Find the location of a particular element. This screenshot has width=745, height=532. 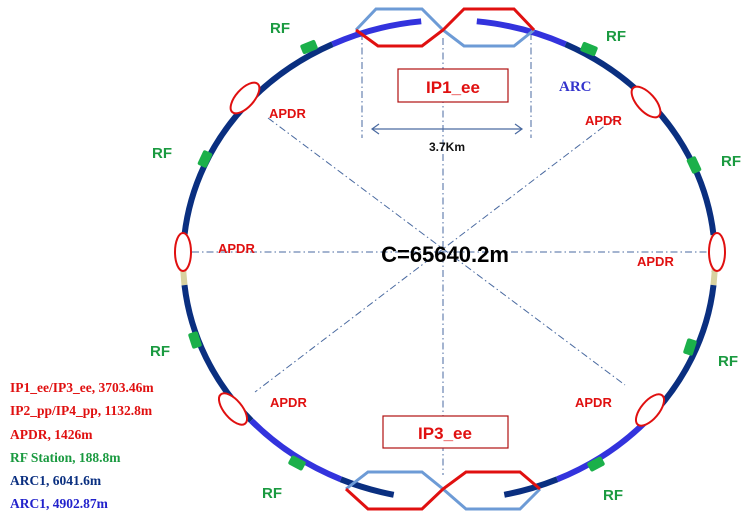

legend-item-apdr: APDR, 1426m is located at coordinates (51, 434).